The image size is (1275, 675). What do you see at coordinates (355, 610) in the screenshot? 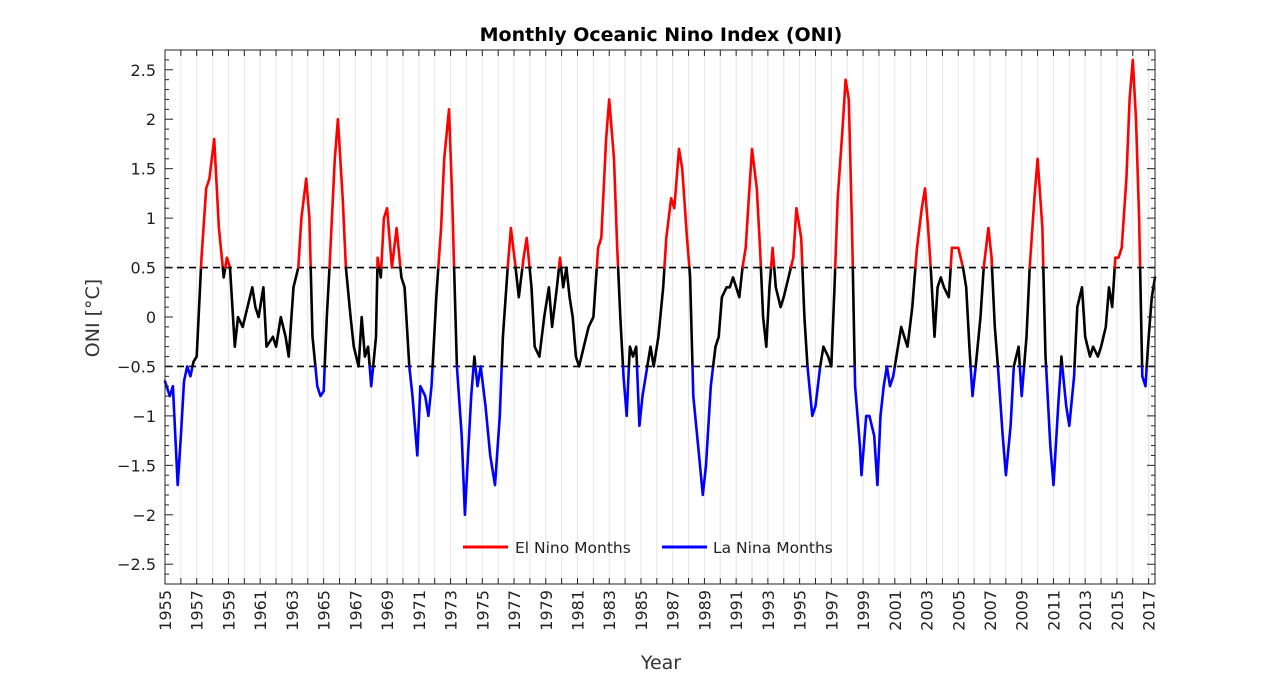
I see `x-tick-label: 1967` at bounding box center [355, 610].